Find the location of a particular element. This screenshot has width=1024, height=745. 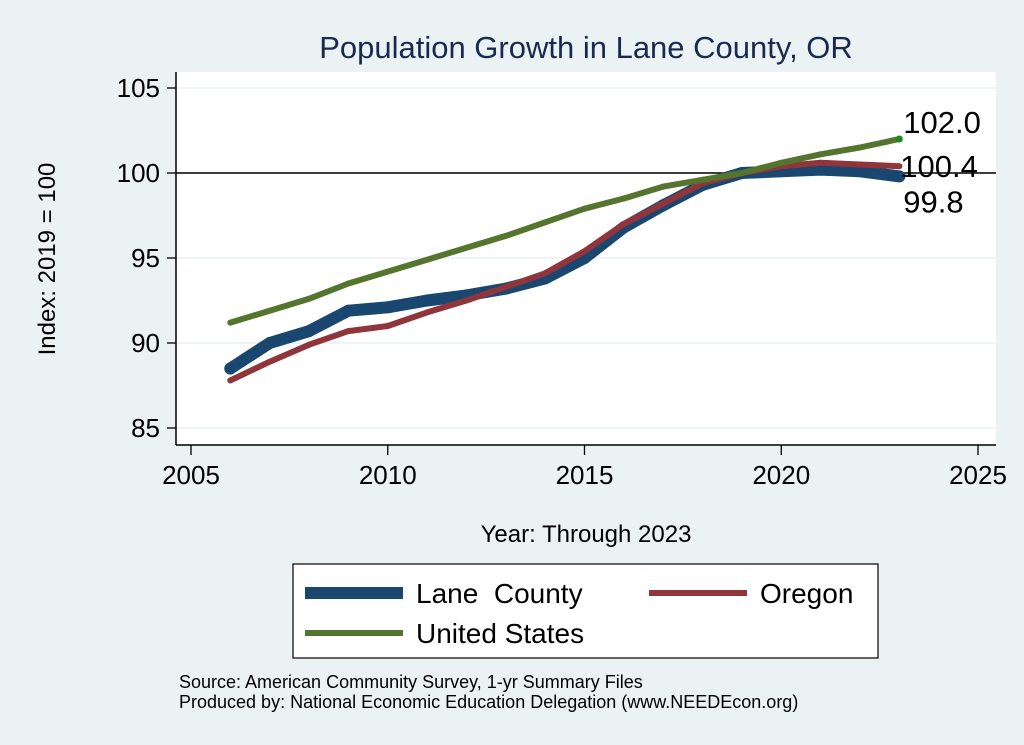

legend-box is located at coordinates (585, 611).